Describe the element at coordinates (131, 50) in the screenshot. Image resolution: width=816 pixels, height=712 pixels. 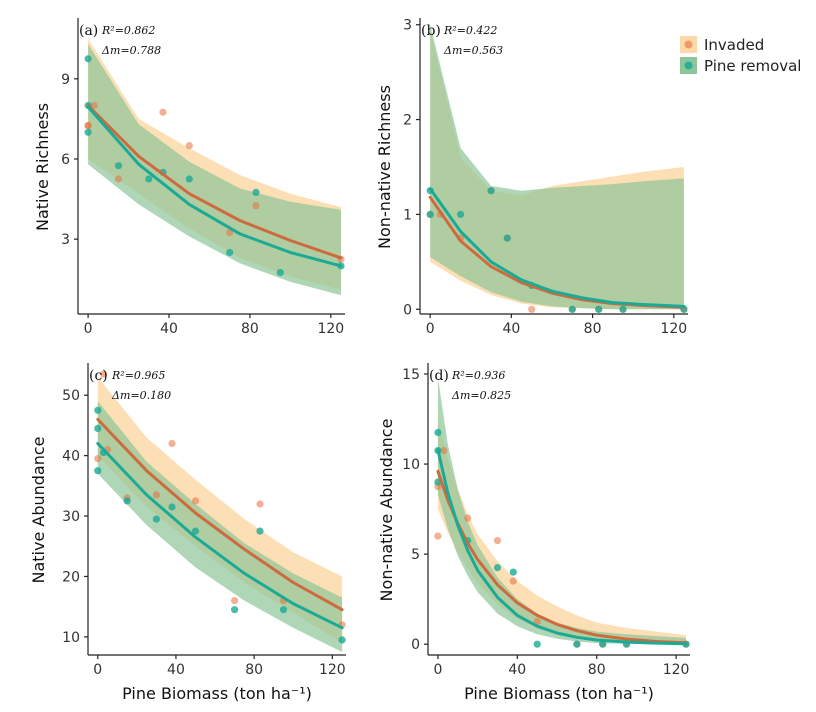
I see `delta-m-label: Δm=0.788` at that location.